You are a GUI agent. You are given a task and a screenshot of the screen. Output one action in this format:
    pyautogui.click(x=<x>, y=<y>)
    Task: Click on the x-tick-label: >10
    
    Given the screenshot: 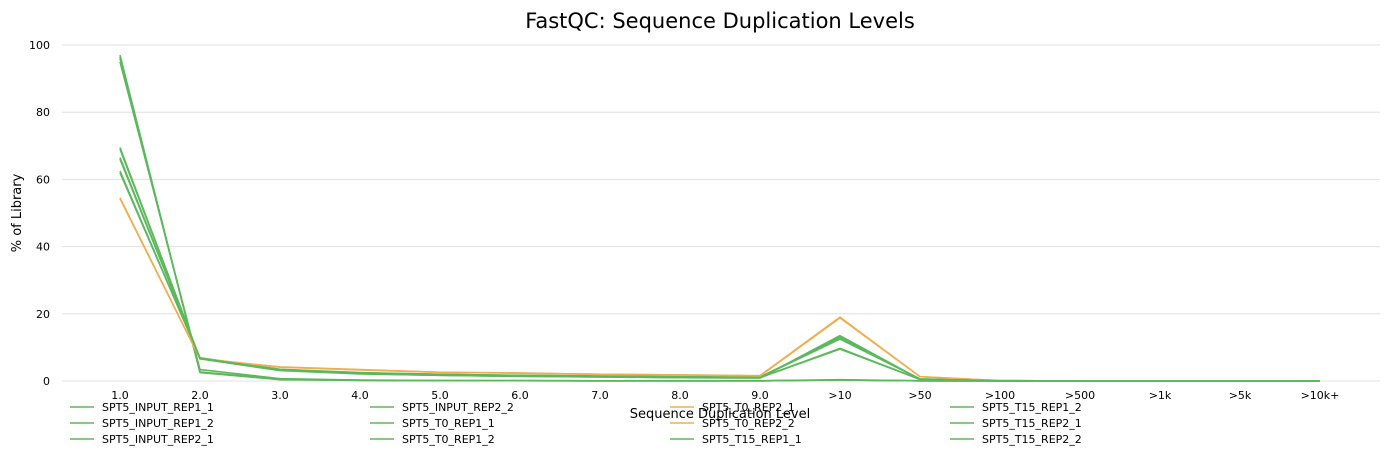 What is the action you would take?
    pyautogui.click(x=839, y=395)
    